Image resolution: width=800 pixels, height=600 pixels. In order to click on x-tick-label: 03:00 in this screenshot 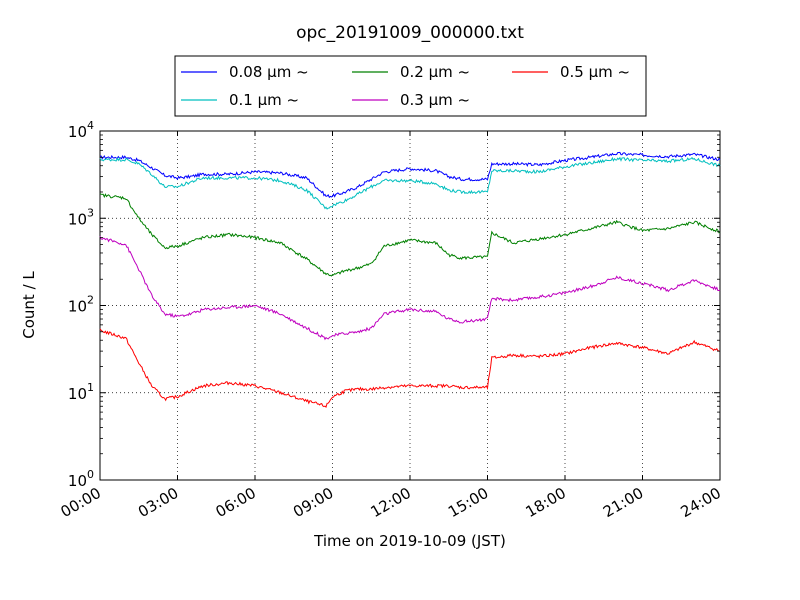, I will do `click(158, 502)`.